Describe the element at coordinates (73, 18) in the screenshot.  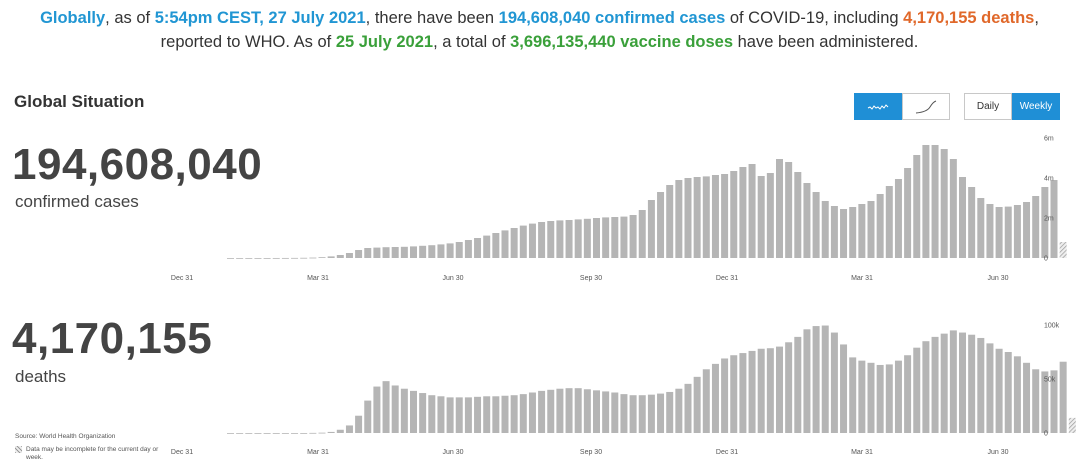
I see `globally-label: Globally` at that location.